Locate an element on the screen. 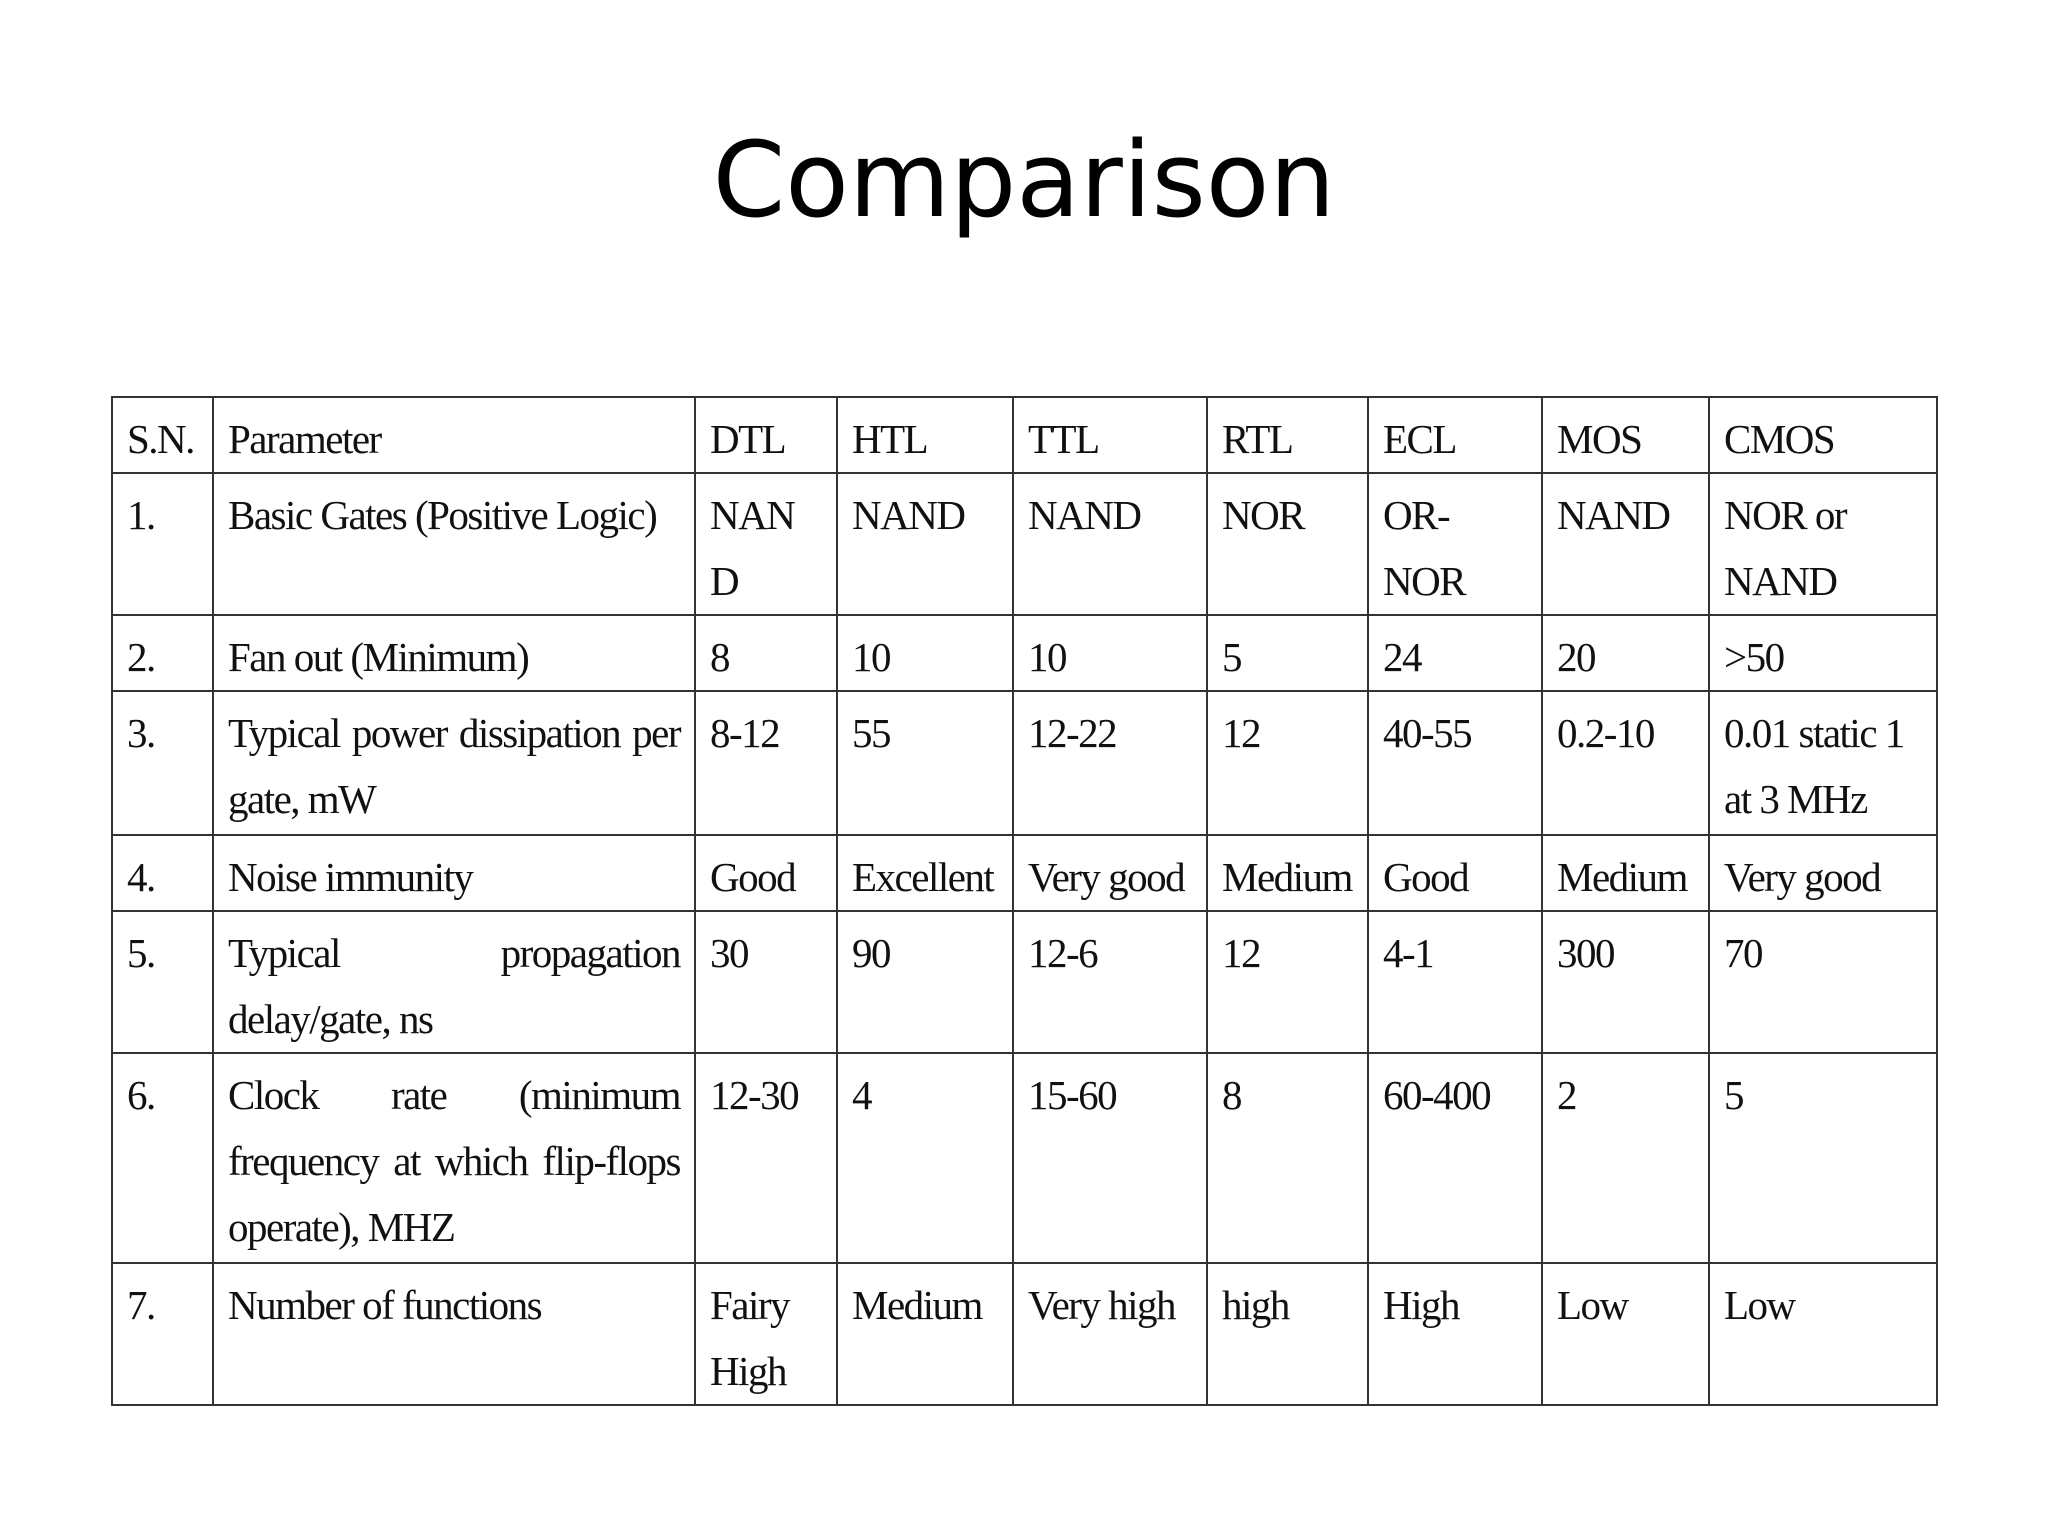  table-cell: 5. is located at coordinates (162, 982).